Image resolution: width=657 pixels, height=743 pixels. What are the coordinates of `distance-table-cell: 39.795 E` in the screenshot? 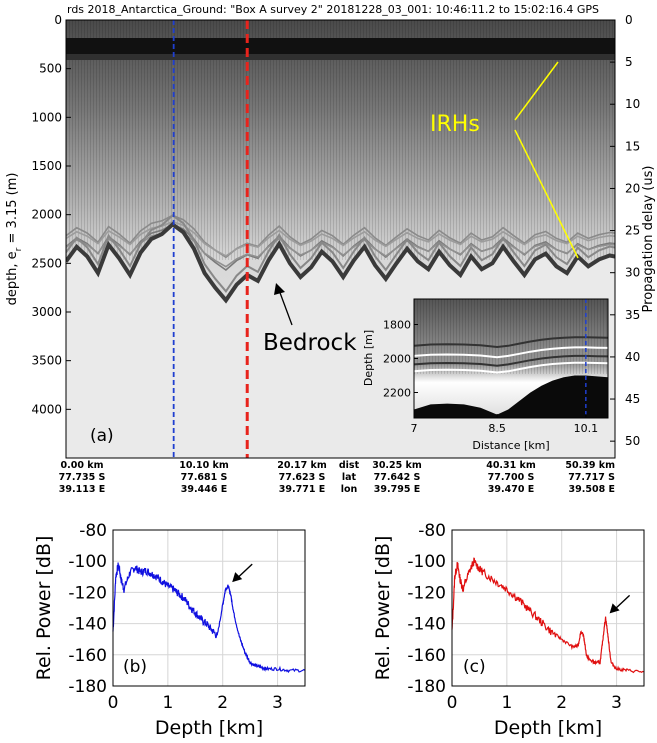 It's located at (397, 489).